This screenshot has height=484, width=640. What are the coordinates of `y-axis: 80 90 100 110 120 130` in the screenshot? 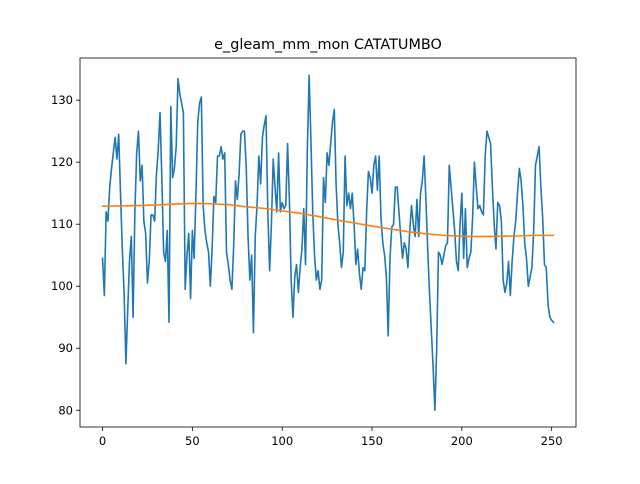 It's located at (65, 255).